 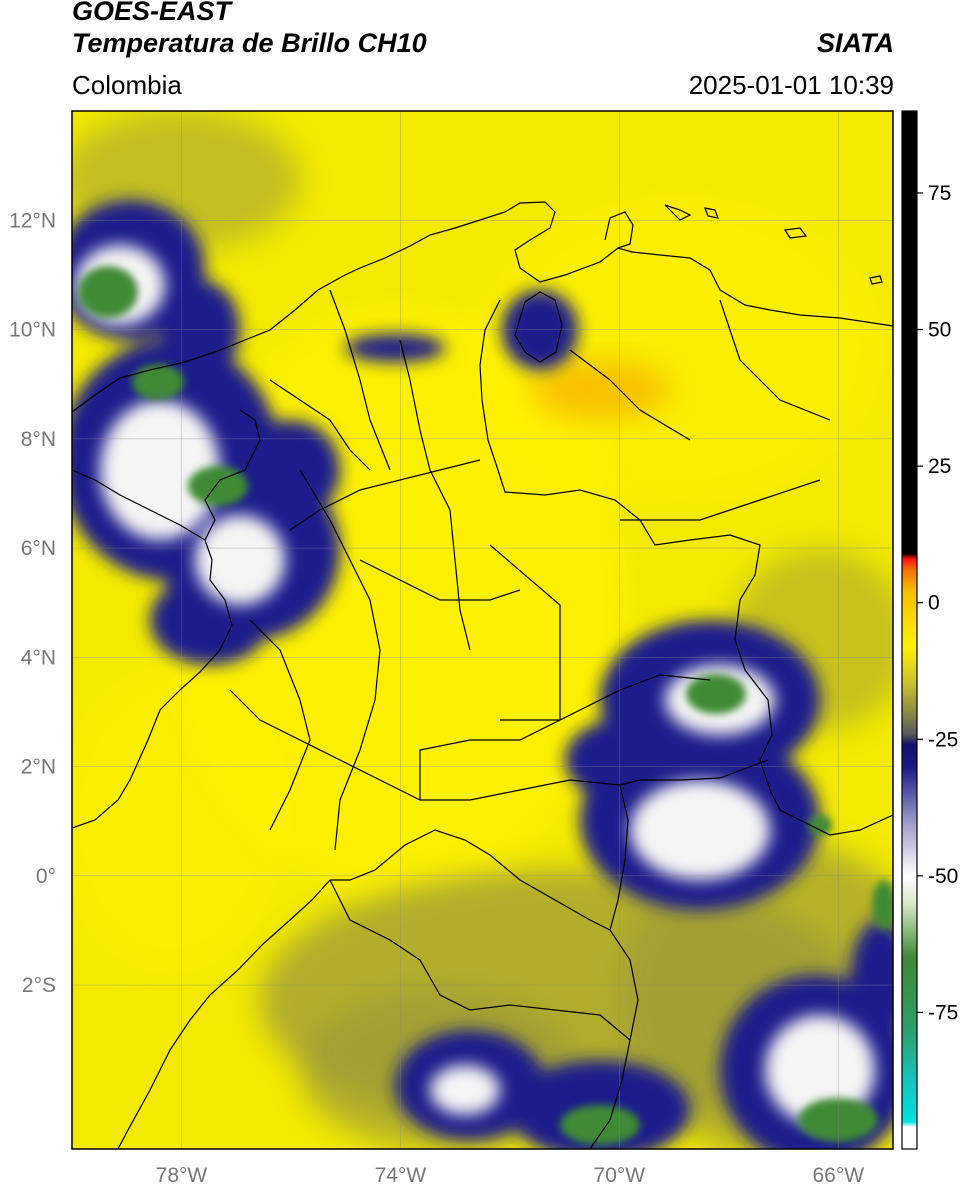 I want to click on latitude-tick-label: 2°N, so click(x=38, y=767).